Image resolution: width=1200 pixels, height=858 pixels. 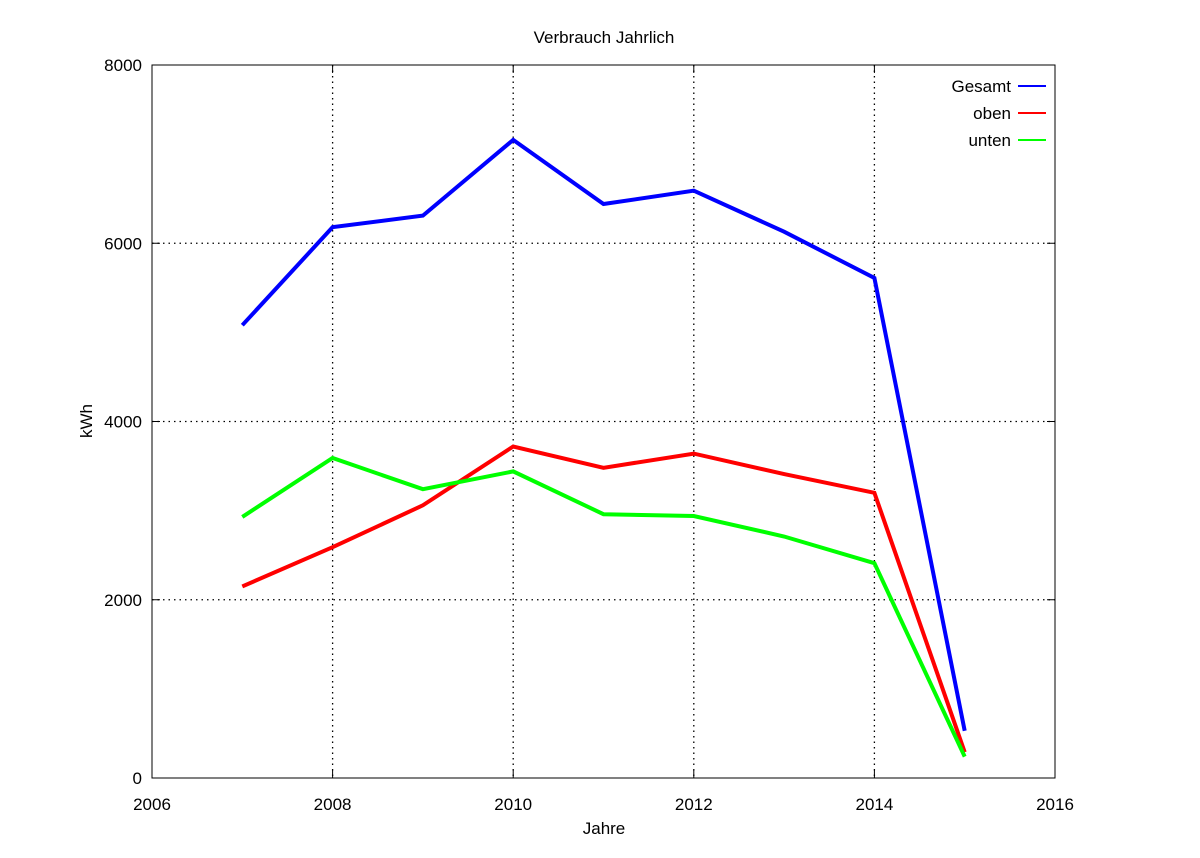 What do you see at coordinates (874, 804) in the screenshot?
I see `x-tick-label: 2014` at bounding box center [874, 804].